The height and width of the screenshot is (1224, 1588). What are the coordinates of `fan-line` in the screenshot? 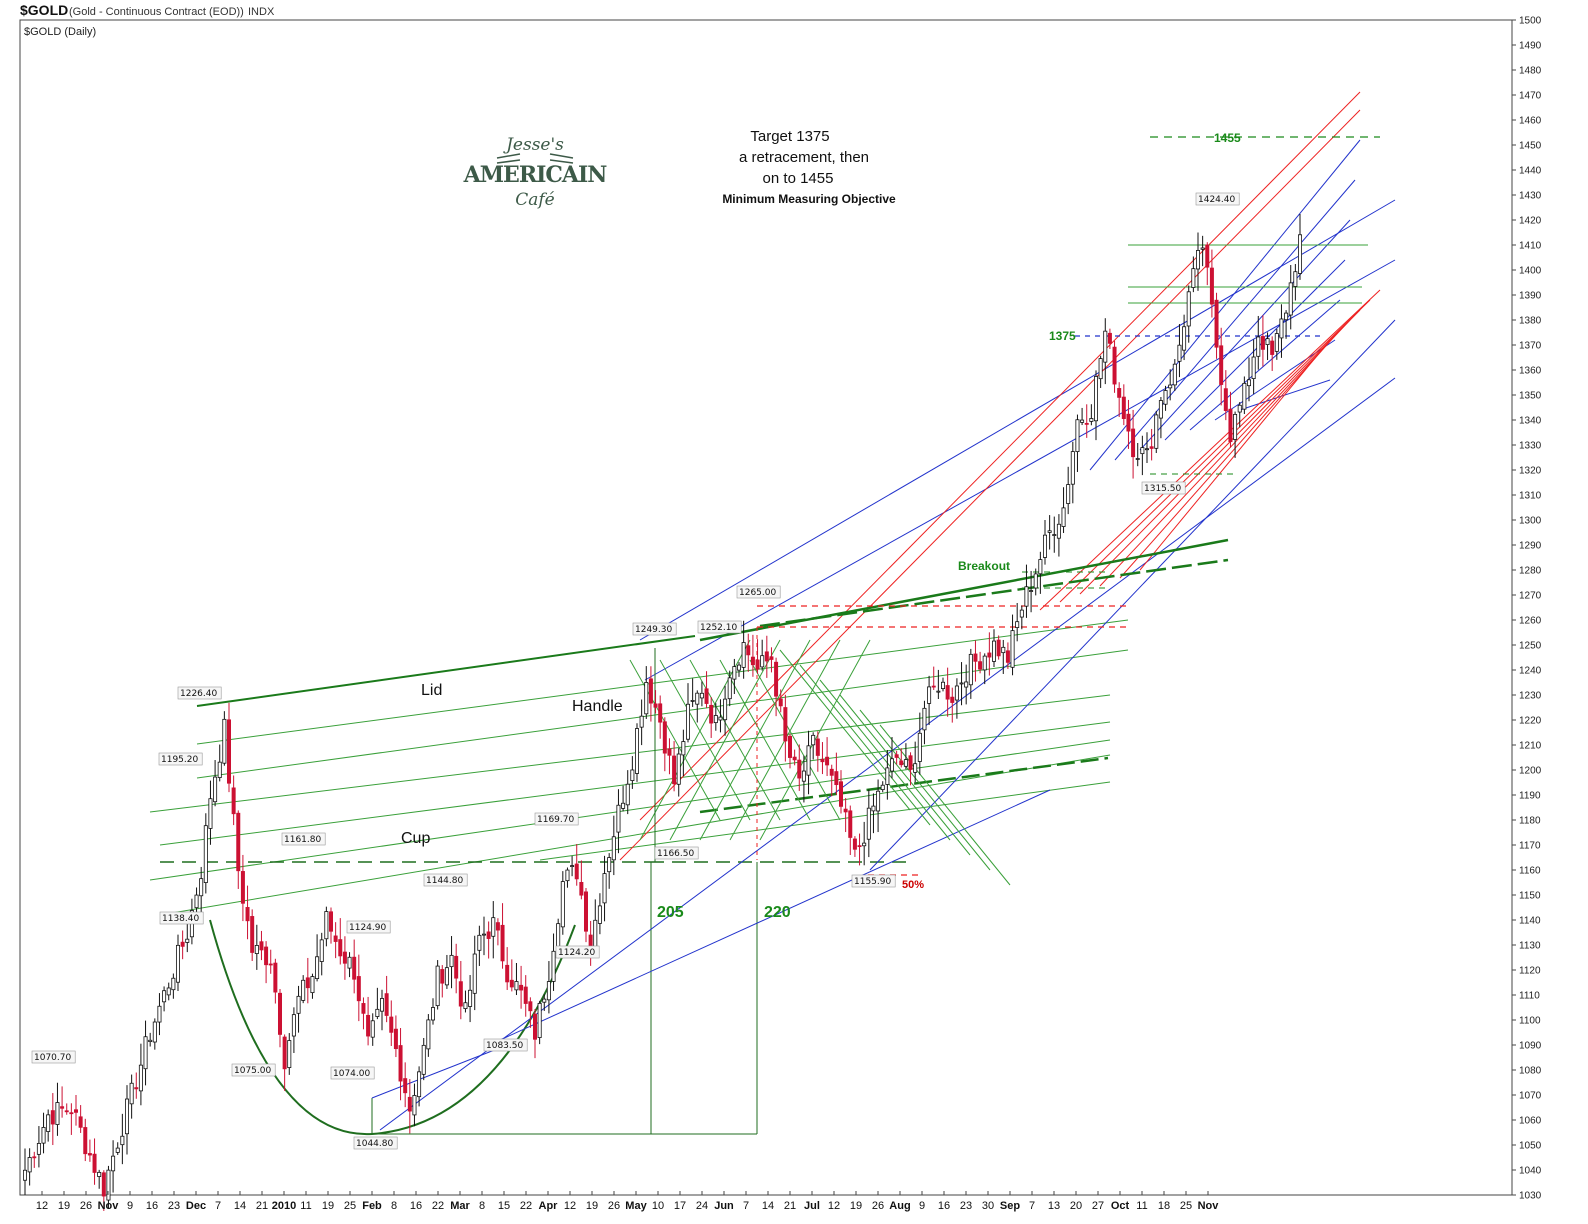 It's located at (630, 810).